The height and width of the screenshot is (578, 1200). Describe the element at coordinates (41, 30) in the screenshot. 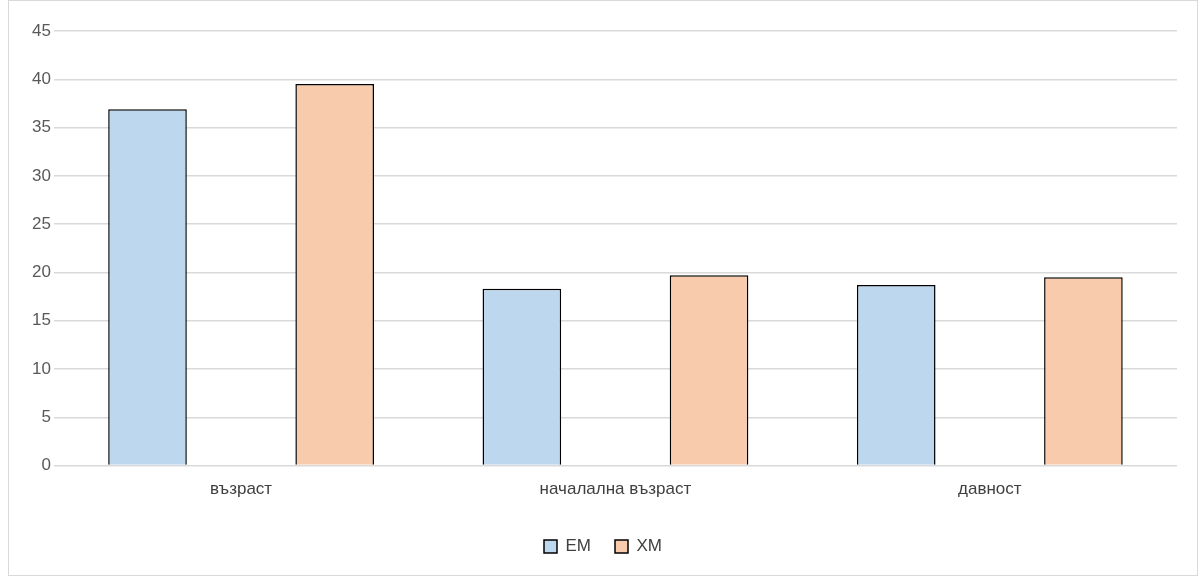

I see `y-tick-label: 45` at that location.